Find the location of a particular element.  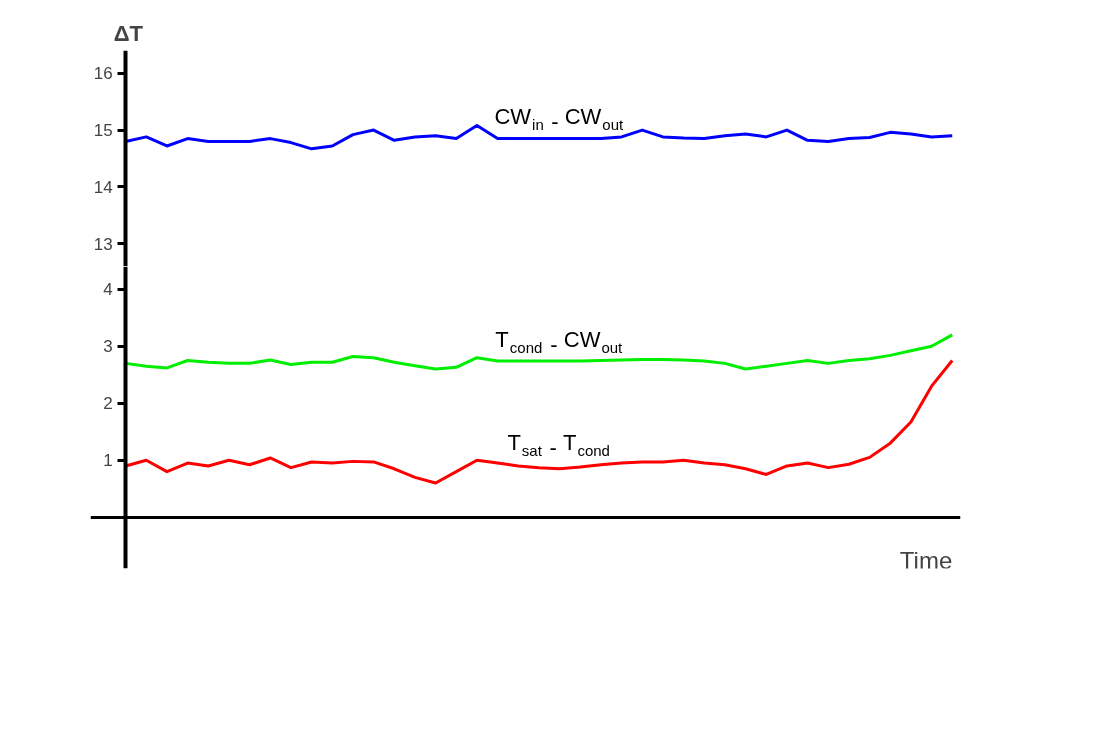

y-tick-label: 3 is located at coordinates (108, 347).